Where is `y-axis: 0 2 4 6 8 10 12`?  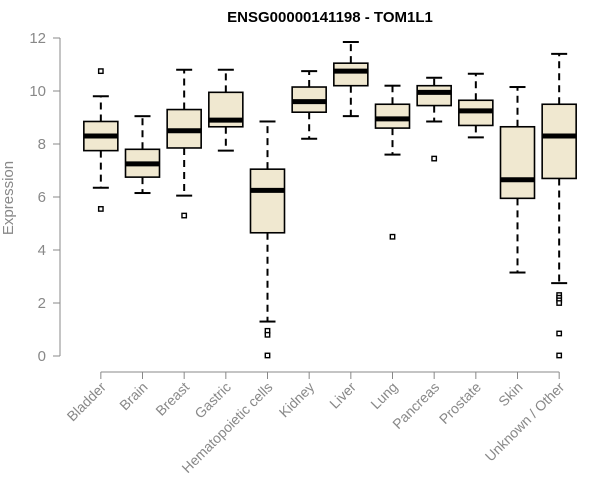
y-axis: 0 2 4 6 8 10 12 is located at coordinates (45, 197).